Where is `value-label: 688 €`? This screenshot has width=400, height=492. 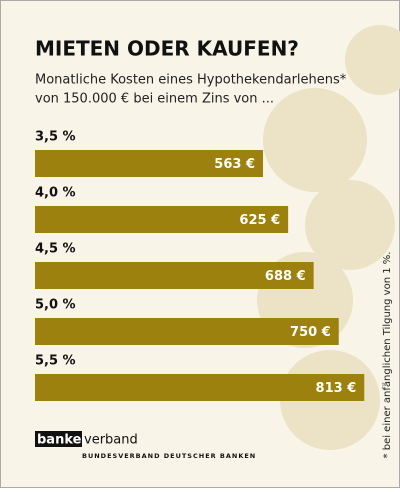 value-label: 688 € is located at coordinates (285, 276).